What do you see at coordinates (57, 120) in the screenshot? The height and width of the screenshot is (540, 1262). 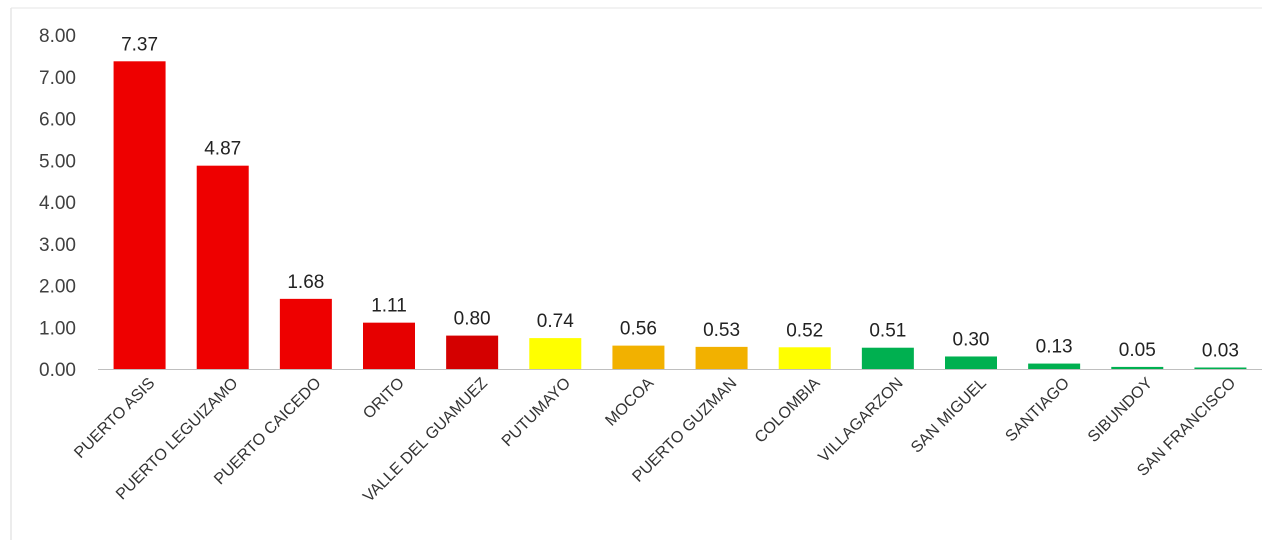 I see `y-tick-label: 6.00` at bounding box center [57, 120].